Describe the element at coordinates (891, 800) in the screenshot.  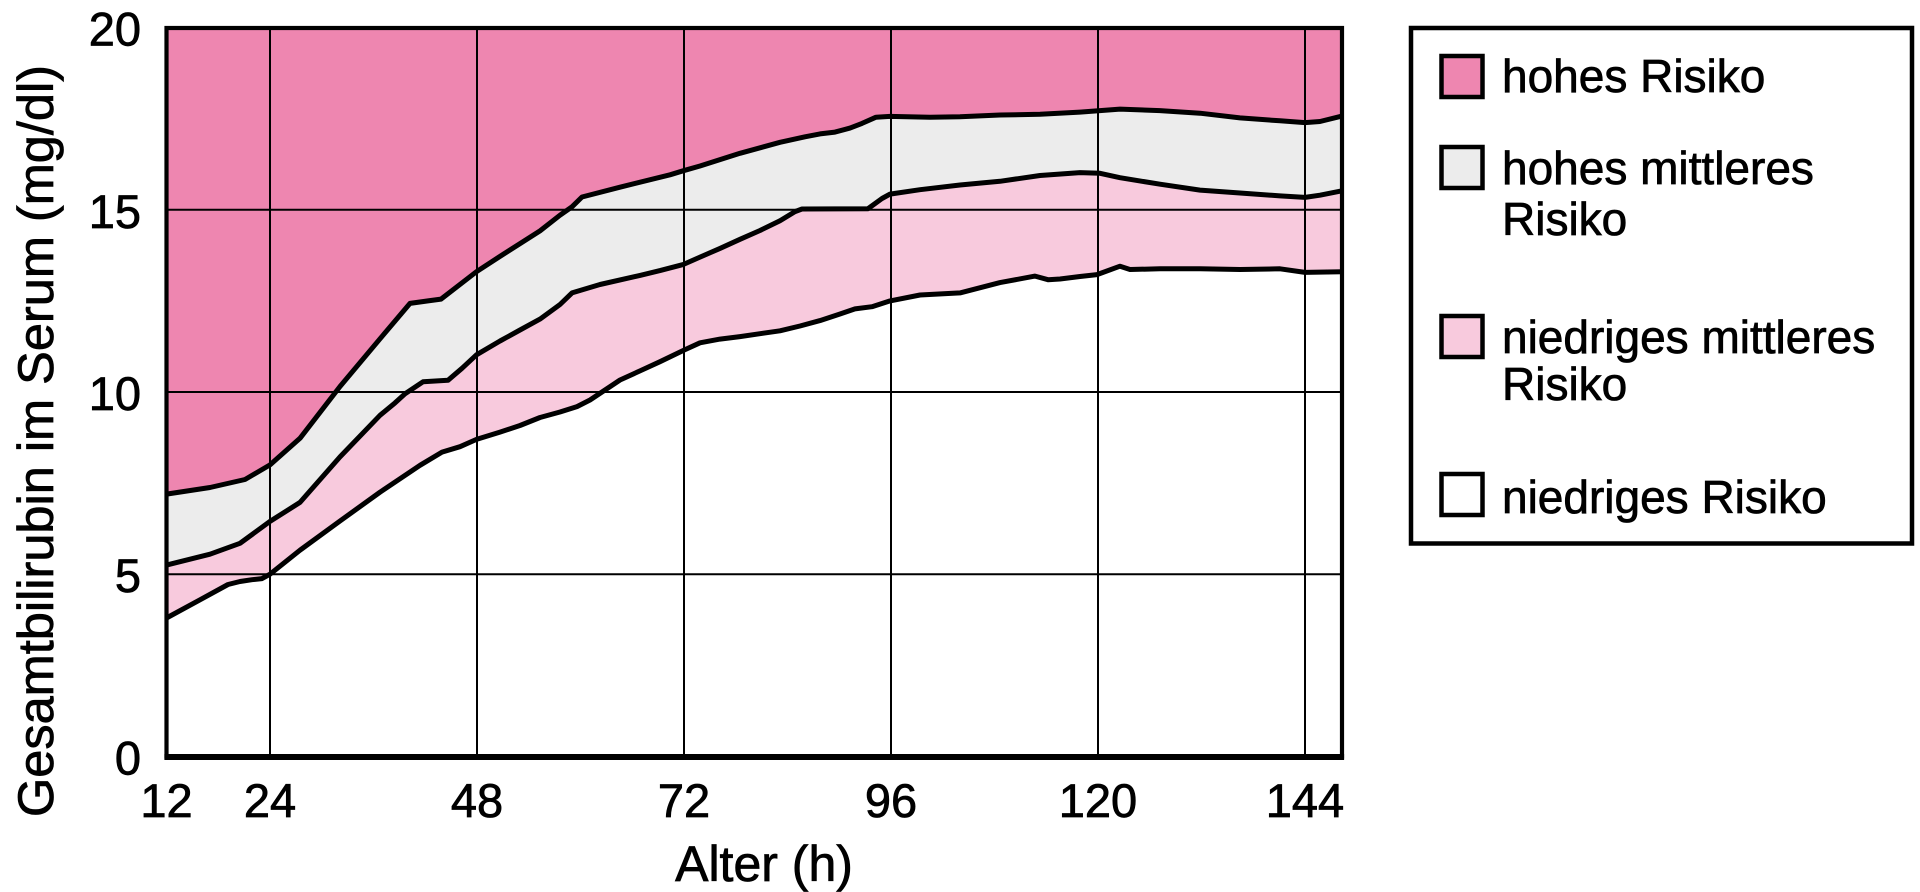
I see `svg-text: 96` at that location.